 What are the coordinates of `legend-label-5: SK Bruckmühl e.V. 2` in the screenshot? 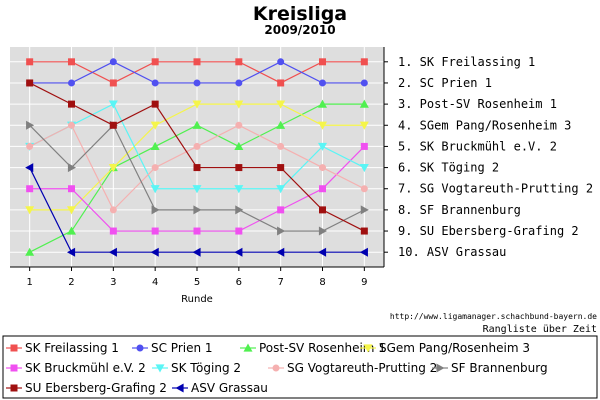 It's located at (85, 368).